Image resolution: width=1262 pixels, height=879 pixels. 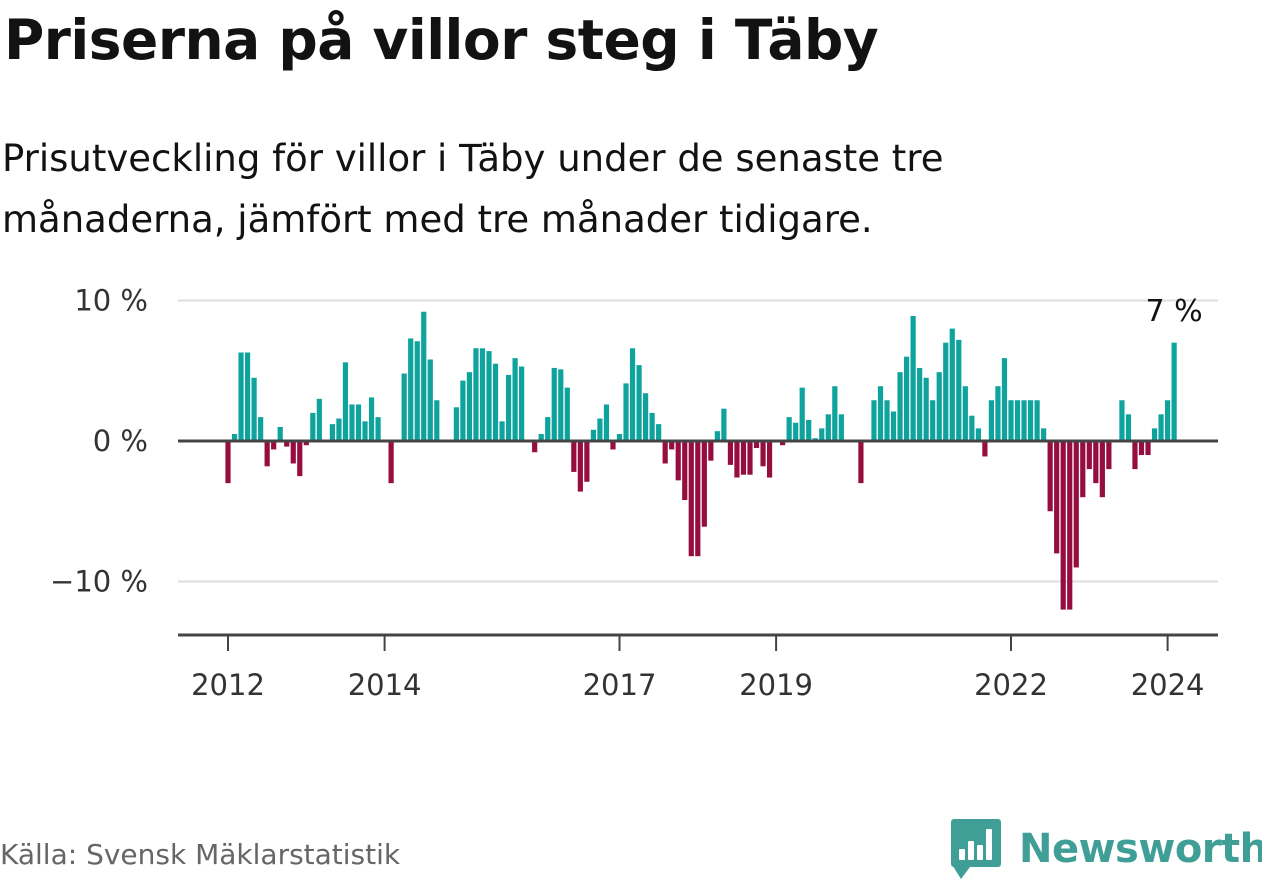 What do you see at coordinates (776, 685) in the screenshot?
I see `x-tick-label: 2019` at bounding box center [776, 685].